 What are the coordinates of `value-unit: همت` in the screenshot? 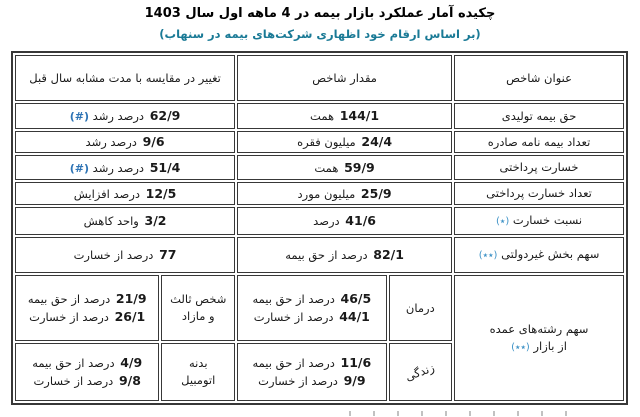 It's located at (326, 167).